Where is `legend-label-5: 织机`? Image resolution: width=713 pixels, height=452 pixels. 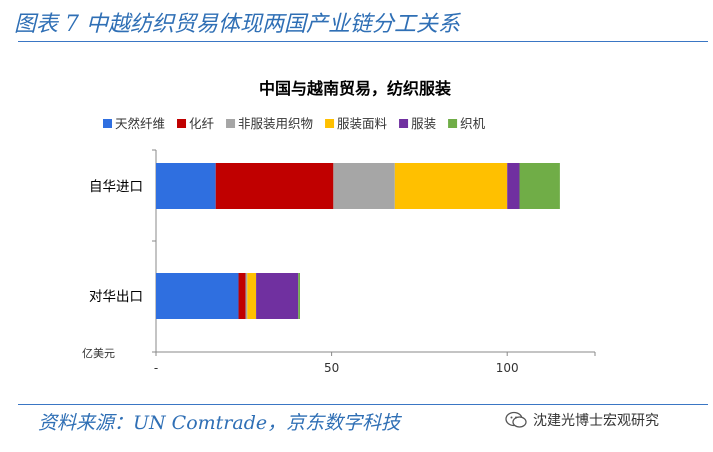
legend-label-5: 织机 is located at coordinates (473, 123).